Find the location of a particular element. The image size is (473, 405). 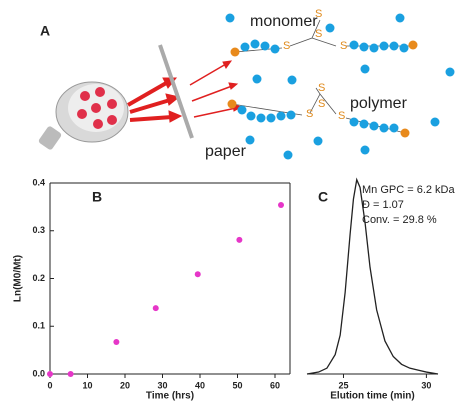

x-tick-label: 60 is located at coordinates (275, 385).